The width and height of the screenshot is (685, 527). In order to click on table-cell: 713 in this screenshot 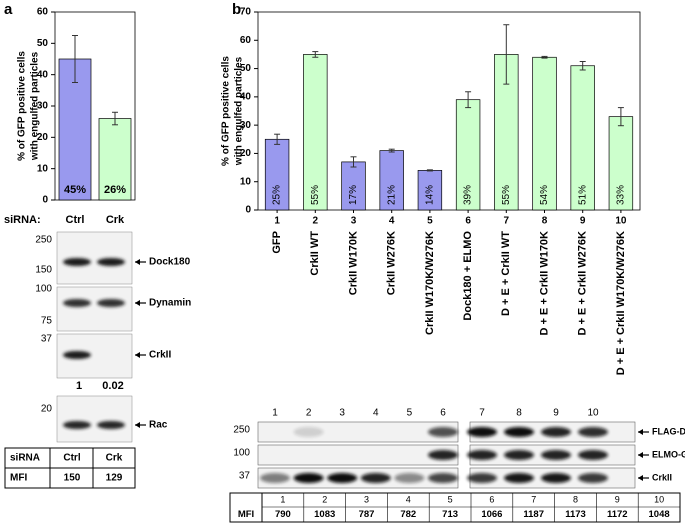, I will do `click(450, 514)`.